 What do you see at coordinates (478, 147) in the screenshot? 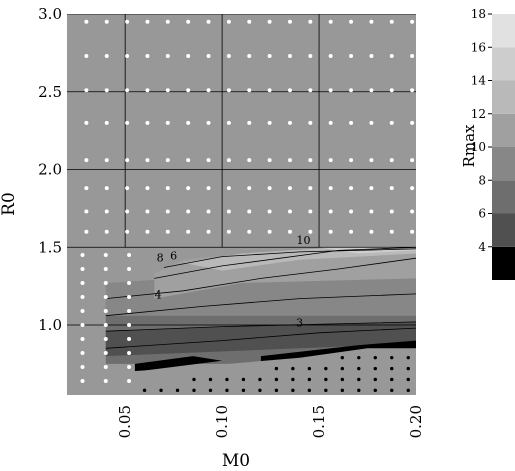
I see `colorbar-tick-label-3: 10` at bounding box center [478, 147].